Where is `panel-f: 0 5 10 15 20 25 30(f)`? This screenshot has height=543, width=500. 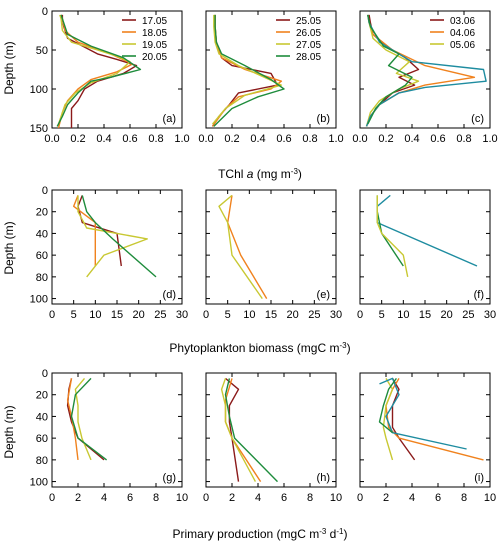
panel-f: 0 5 10 15 20 25 30(f) is located at coordinates (426, 255).